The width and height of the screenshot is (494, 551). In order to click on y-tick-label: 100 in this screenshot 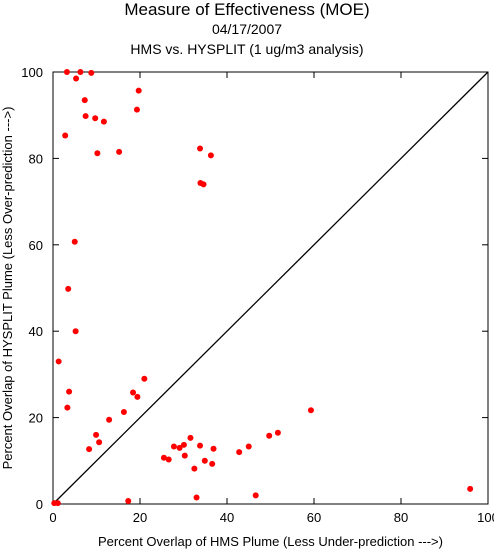, I will do `click(32, 72)`.